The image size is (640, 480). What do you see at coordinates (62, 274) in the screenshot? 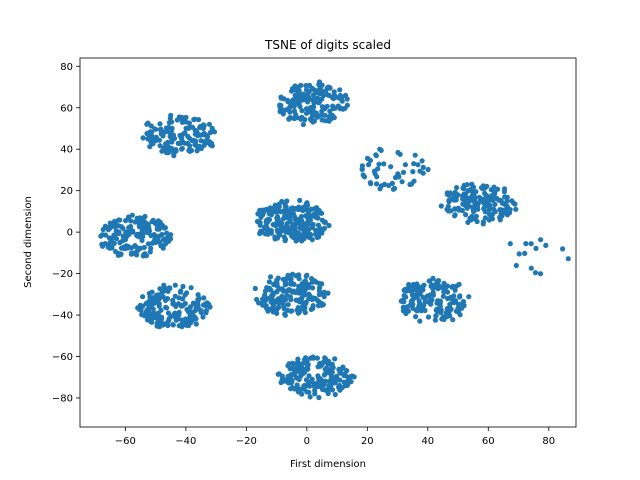
I see `y-tick-label: −20` at bounding box center [62, 274].